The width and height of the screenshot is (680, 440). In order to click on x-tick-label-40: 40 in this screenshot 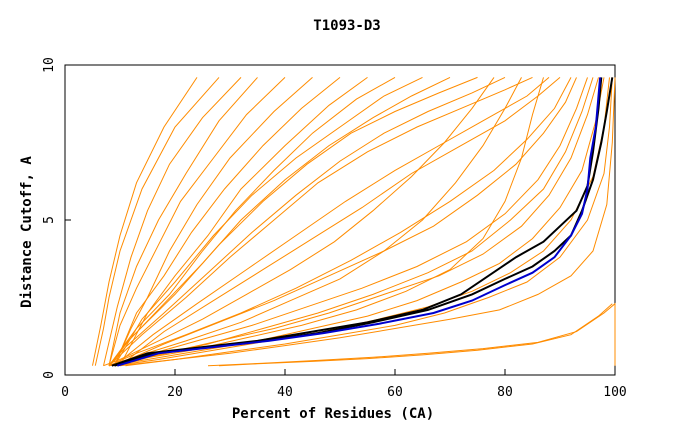, I will do `click(285, 392)`.